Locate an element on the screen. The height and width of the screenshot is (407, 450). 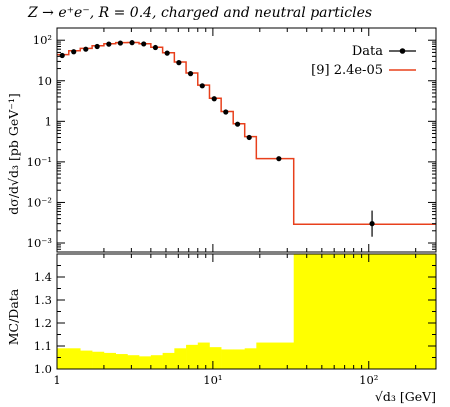
y-tick-label: 10⁻¹ is located at coordinates (39, 162).